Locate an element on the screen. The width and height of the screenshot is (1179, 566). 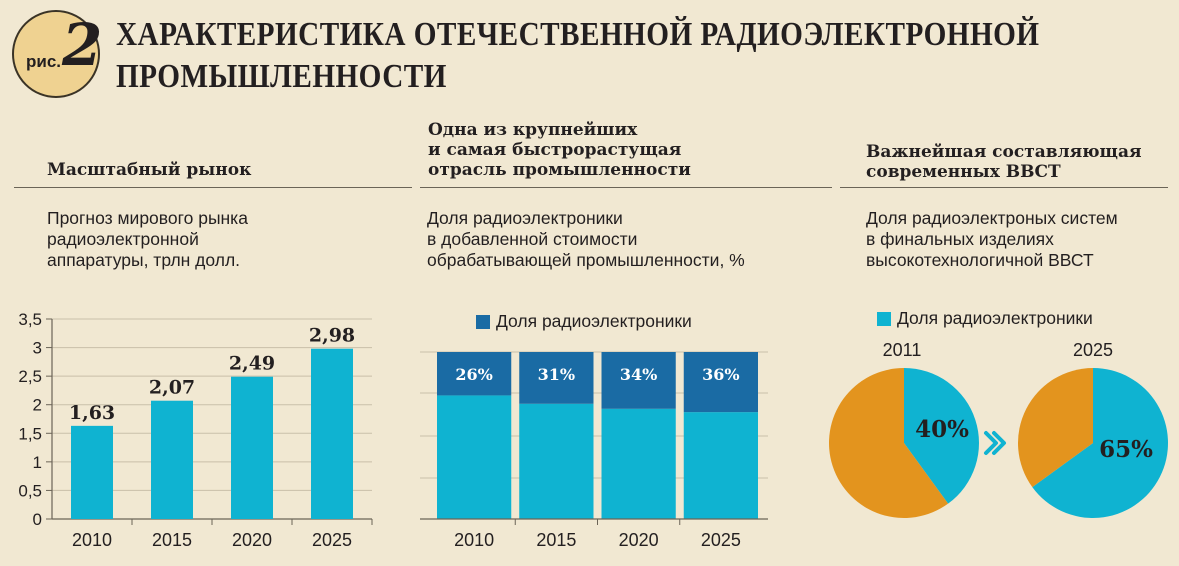
title-line-2: ПРОМЫШЛЕННОСТИ is located at coordinates (281, 76).